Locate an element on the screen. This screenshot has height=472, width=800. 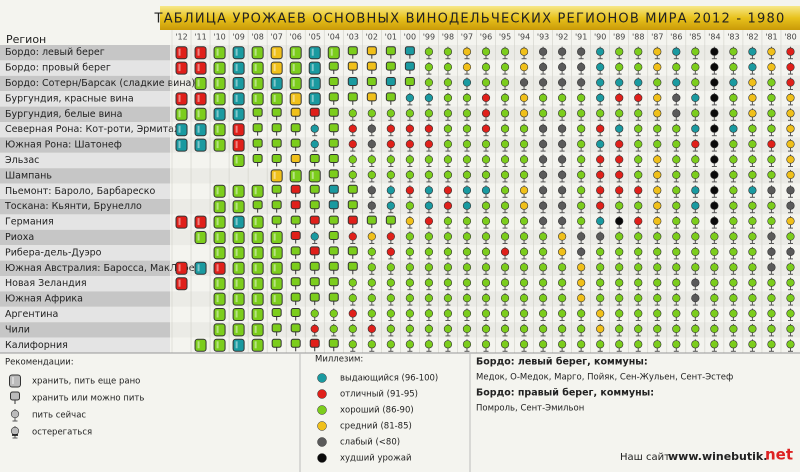
year-label: '91 is located at coordinates (581, 37).